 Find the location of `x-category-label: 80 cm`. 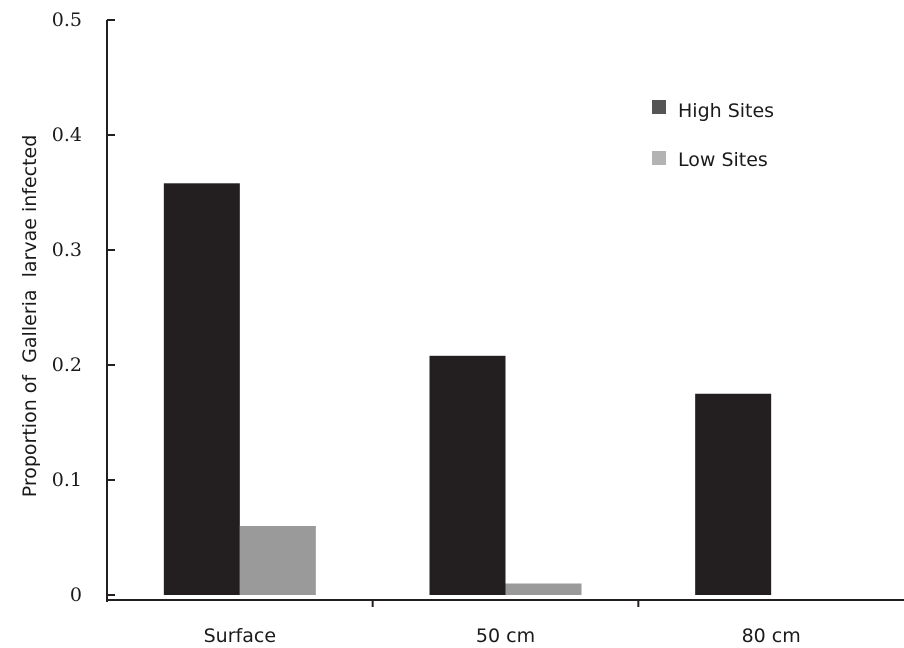

x-category-label: 80 cm is located at coordinates (771, 636).